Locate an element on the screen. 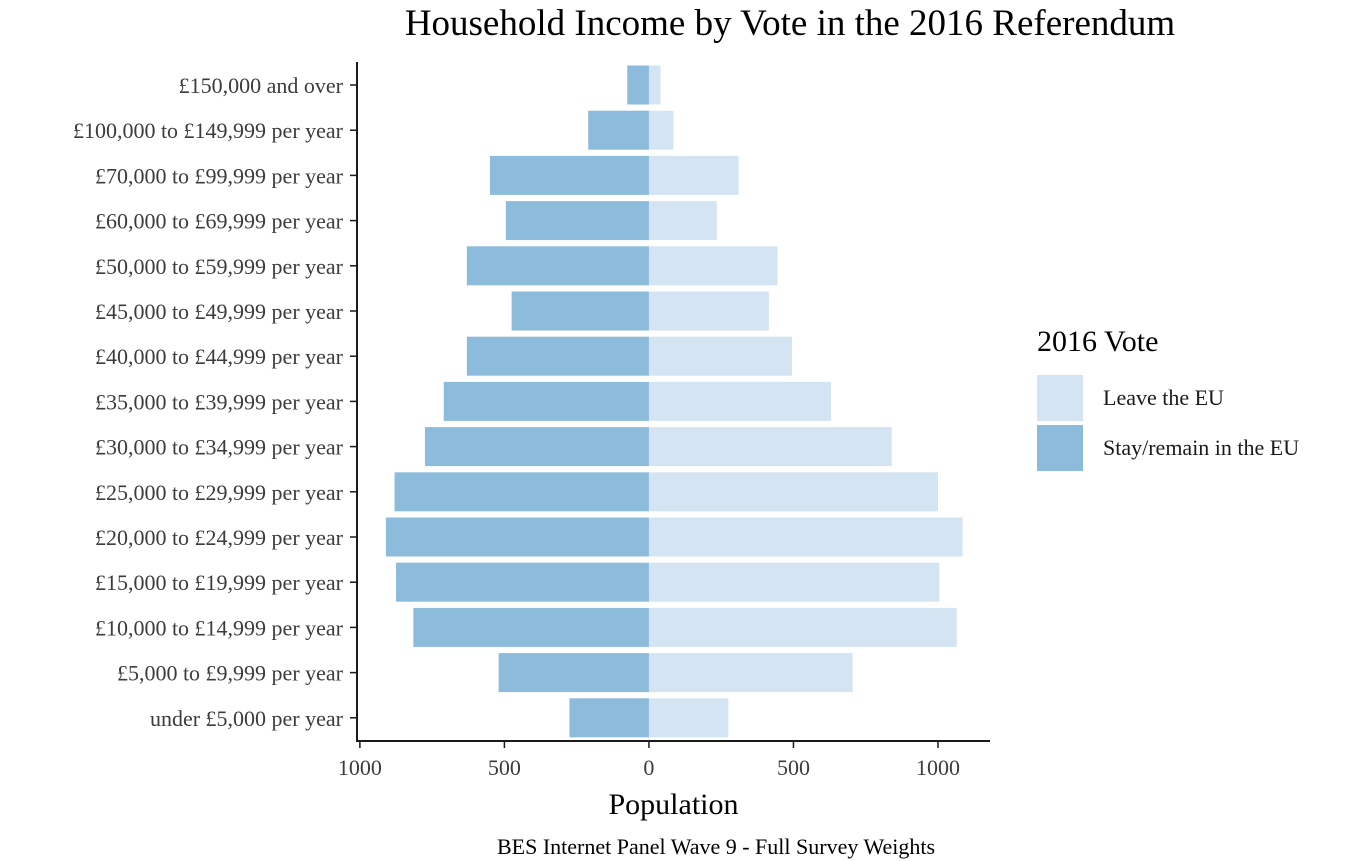 Image resolution: width=1351 pixels, height=861 pixels. legend-item-leave: Leave the EU is located at coordinates (1194, 398).